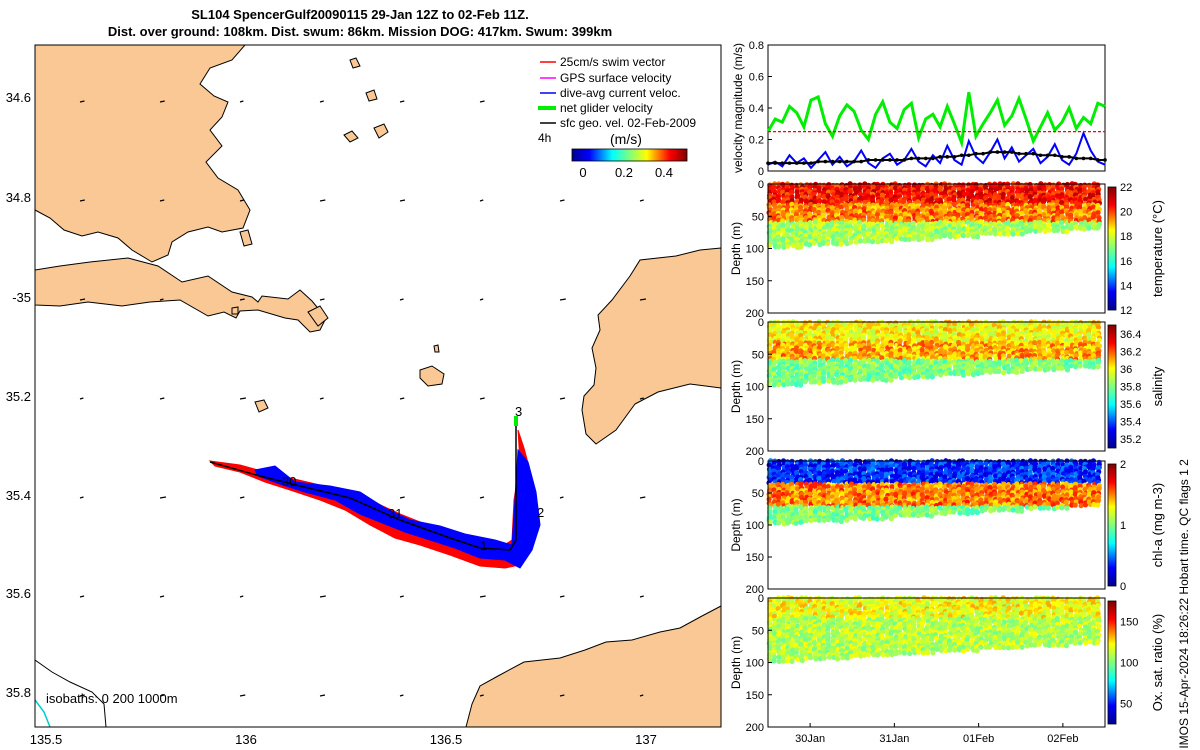  I want to click on section-colorbar, so click(1112, 386).